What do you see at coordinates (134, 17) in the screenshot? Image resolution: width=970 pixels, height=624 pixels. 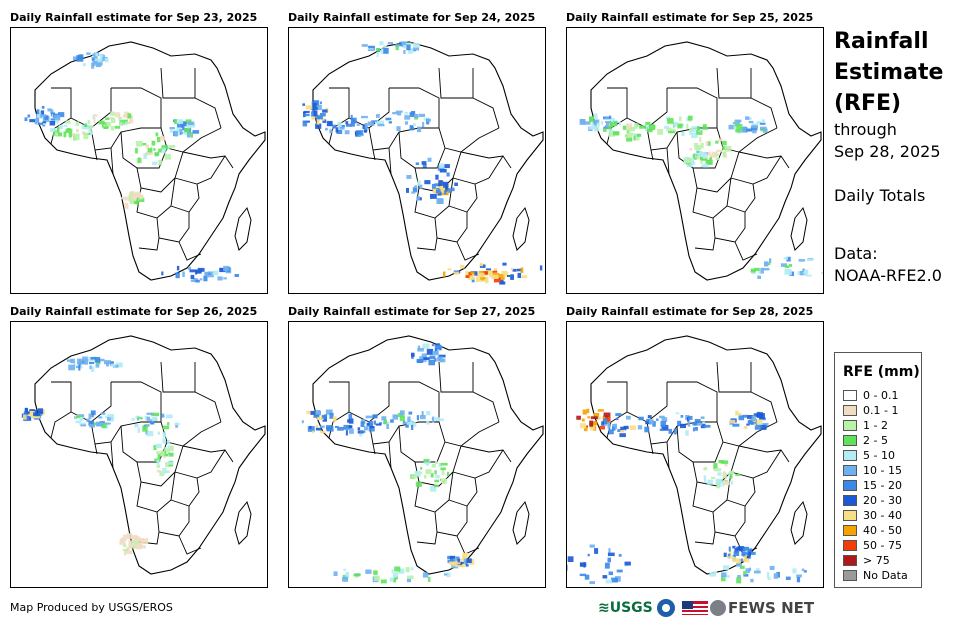 I see `panel-title-sep23: Daily Rainfall estimate for Sep 23, 2025` at bounding box center [134, 17].